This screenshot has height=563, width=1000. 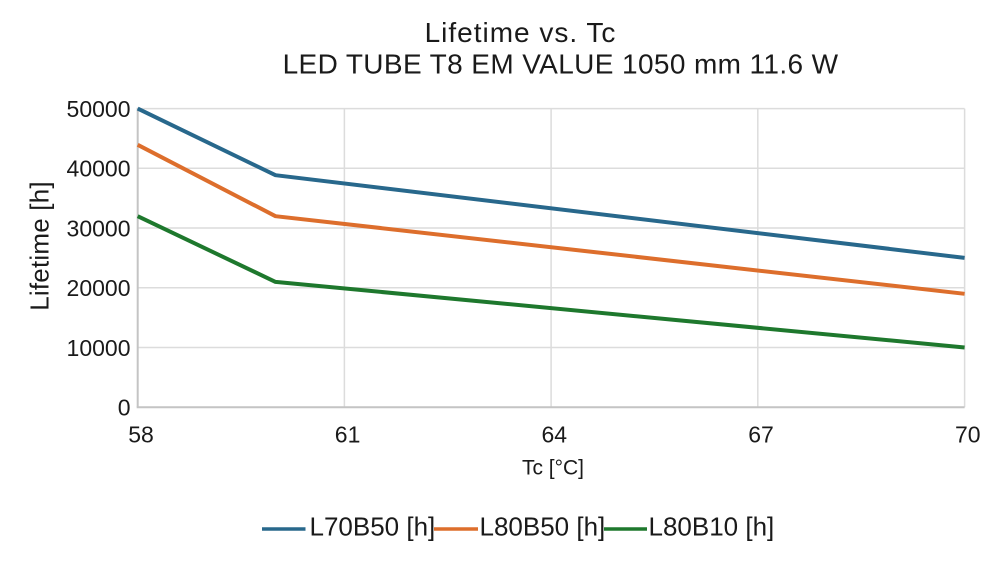 What do you see at coordinates (521, 32) in the screenshot?
I see `svg-text: Lifetime vs. Tc` at bounding box center [521, 32].